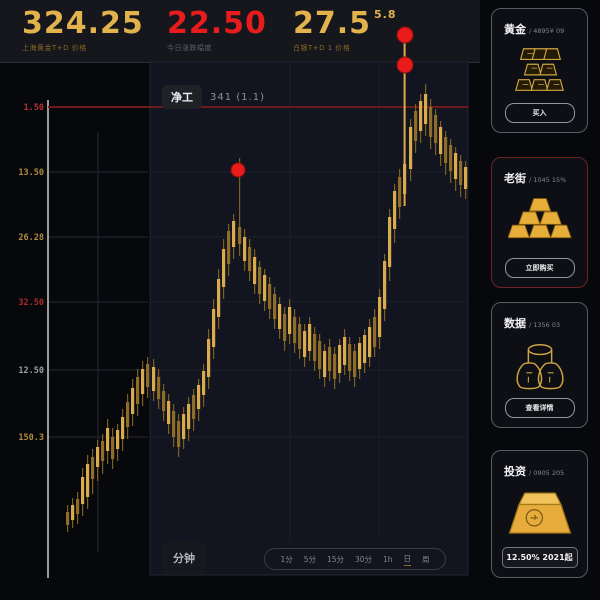  I want to click on gold-bars-outline-icon, so click(539, 71).